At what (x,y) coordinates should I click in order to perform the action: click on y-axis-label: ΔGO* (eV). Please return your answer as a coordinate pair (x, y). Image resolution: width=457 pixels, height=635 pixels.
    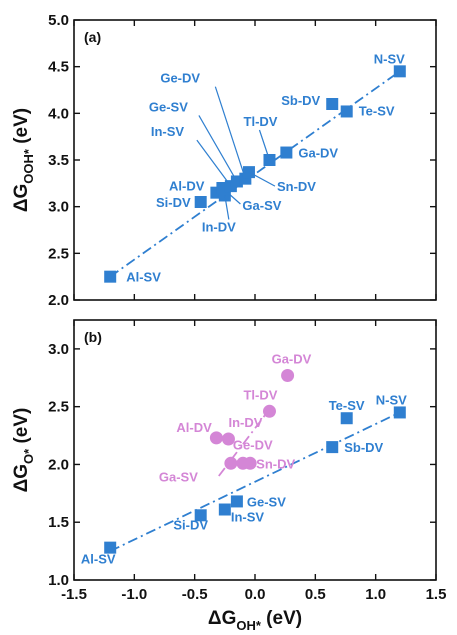
    Looking at the image, I should click on (23, 450).